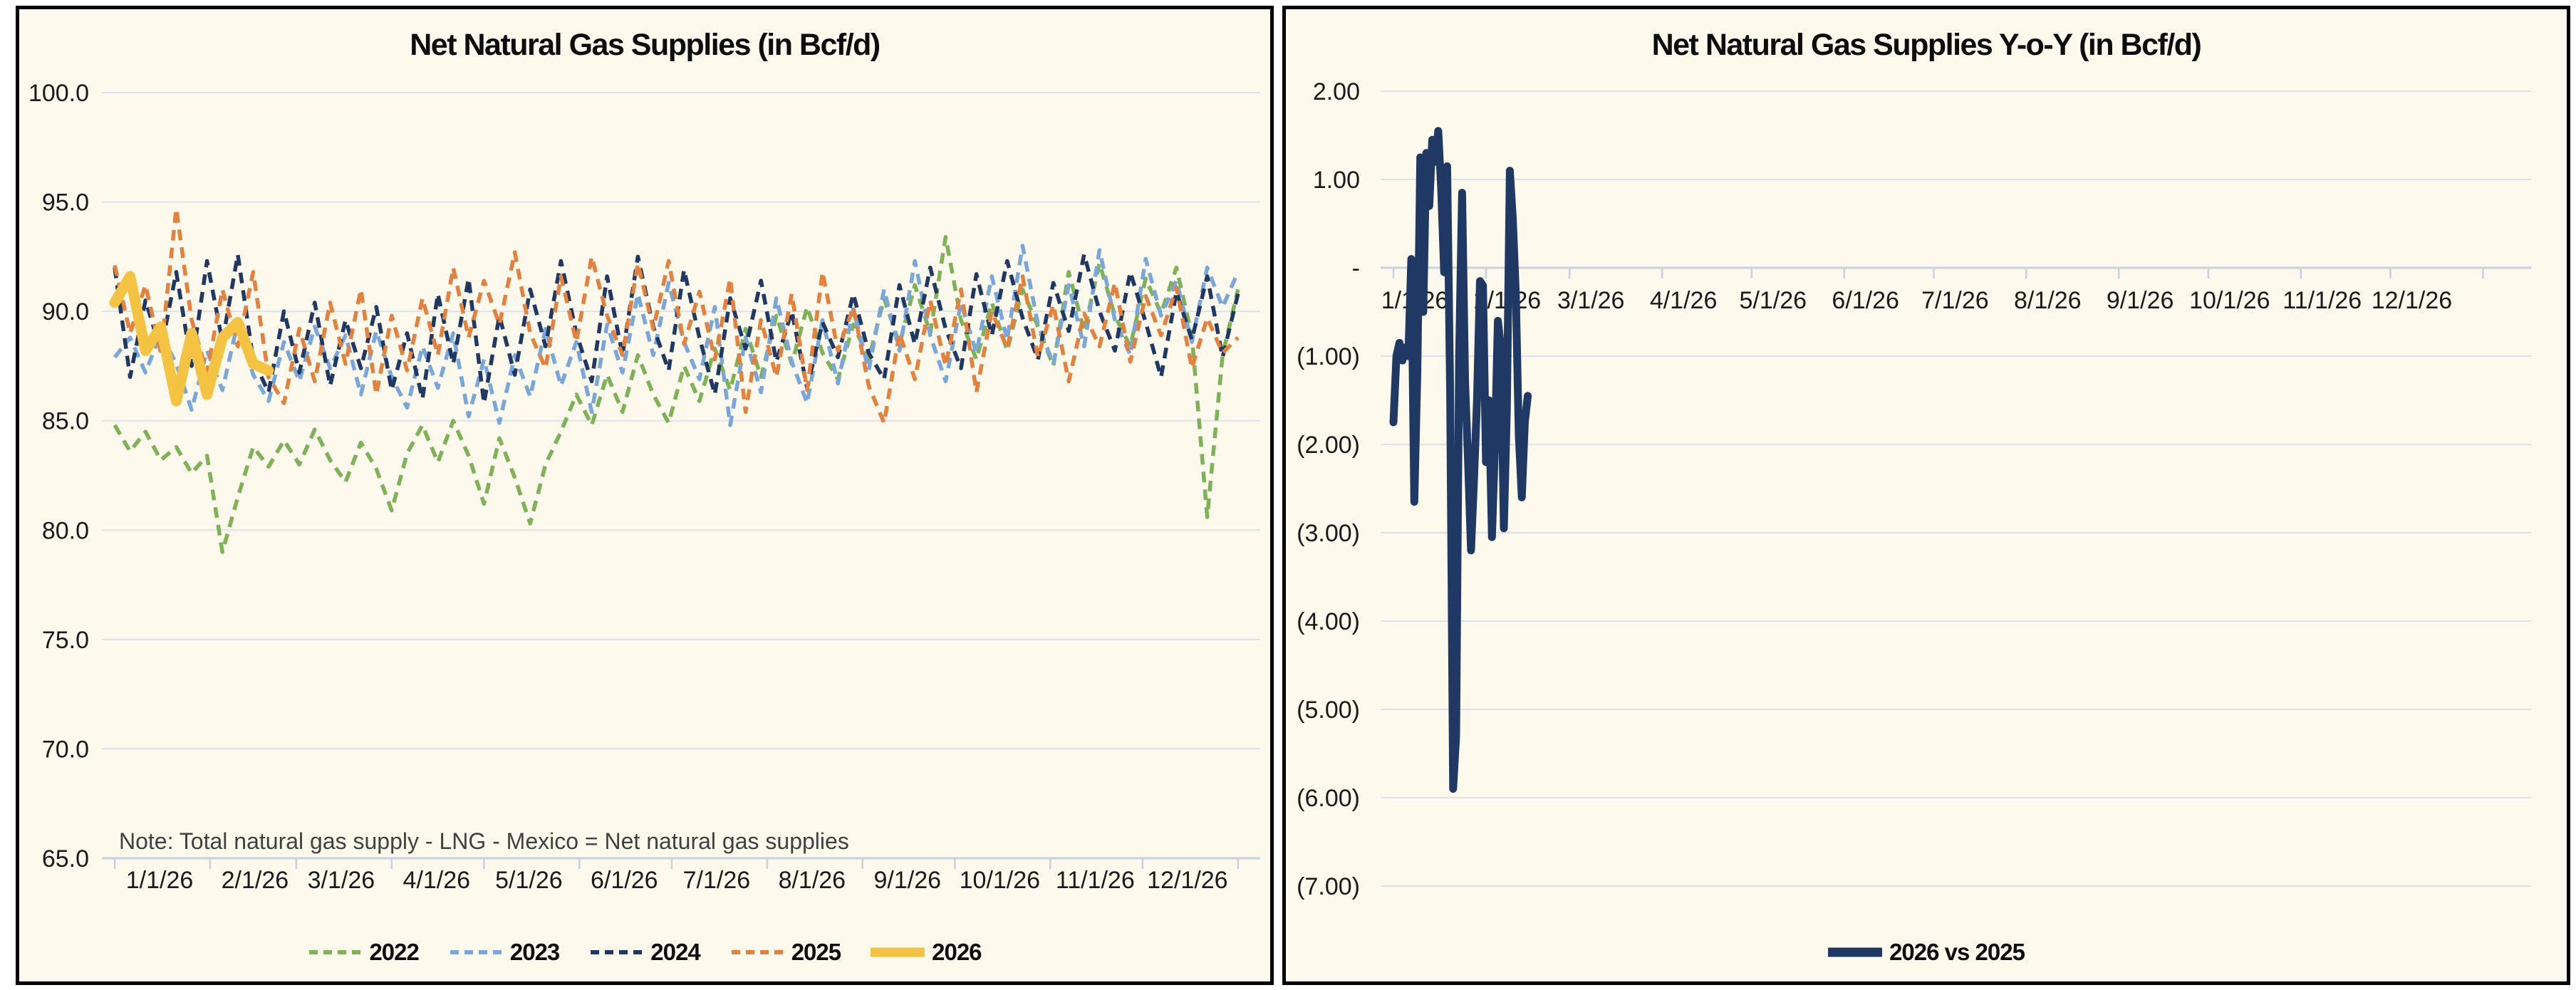 The height and width of the screenshot is (990, 2576). I want to click on y-axis-label: 95.0, so click(65, 203).